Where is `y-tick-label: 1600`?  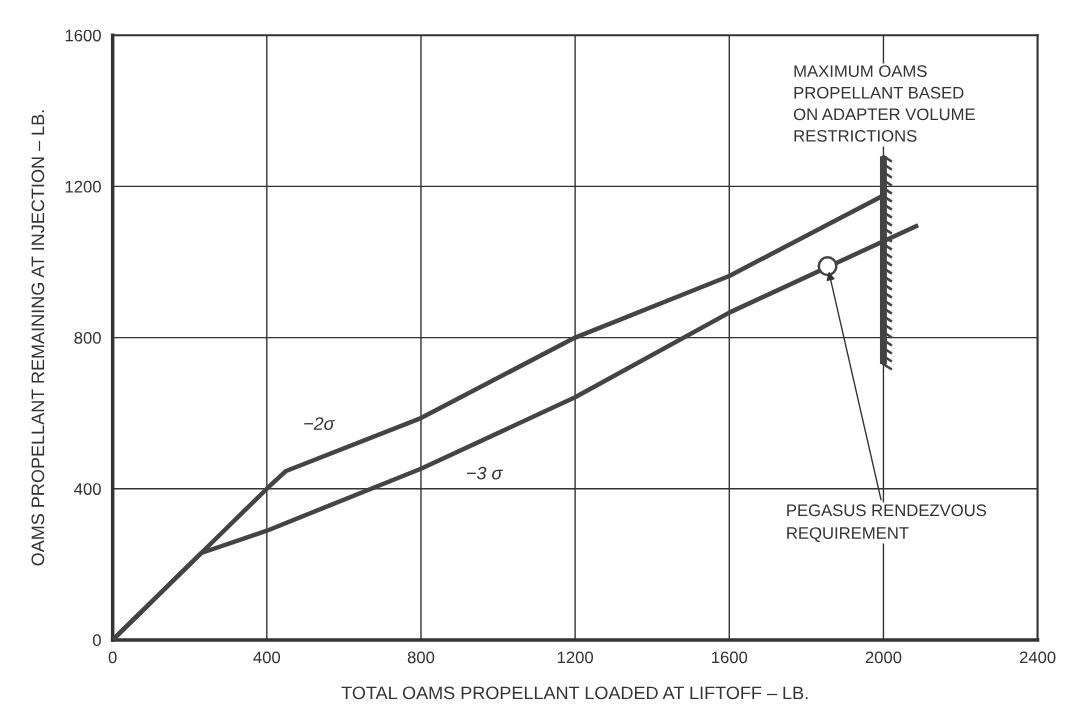
y-tick-label: 1600 is located at coordinates (83, 35).